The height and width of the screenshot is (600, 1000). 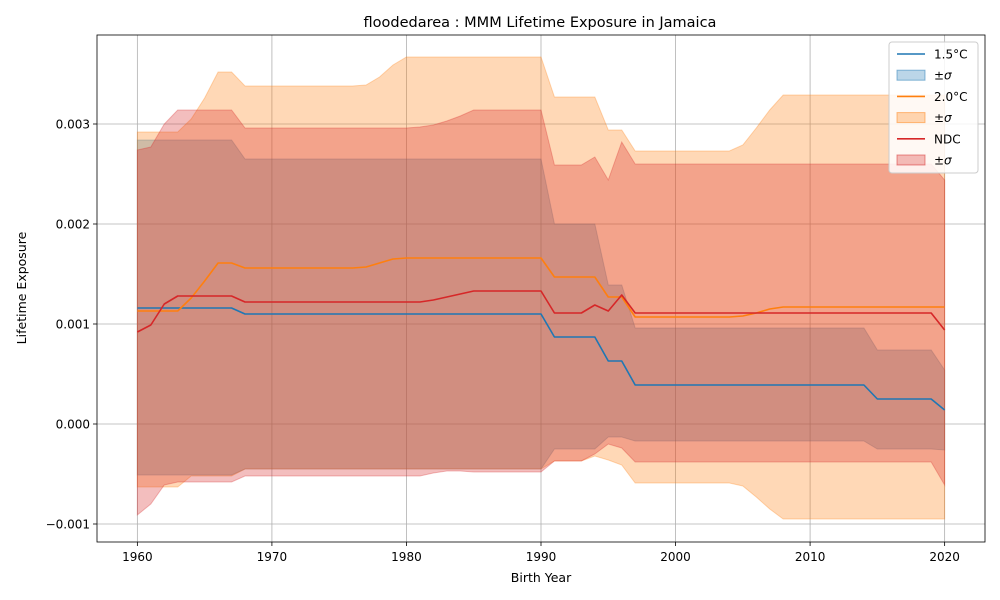 I want to click on y-axis-label: Lifetime Exposure, so click(x=21, y=287).